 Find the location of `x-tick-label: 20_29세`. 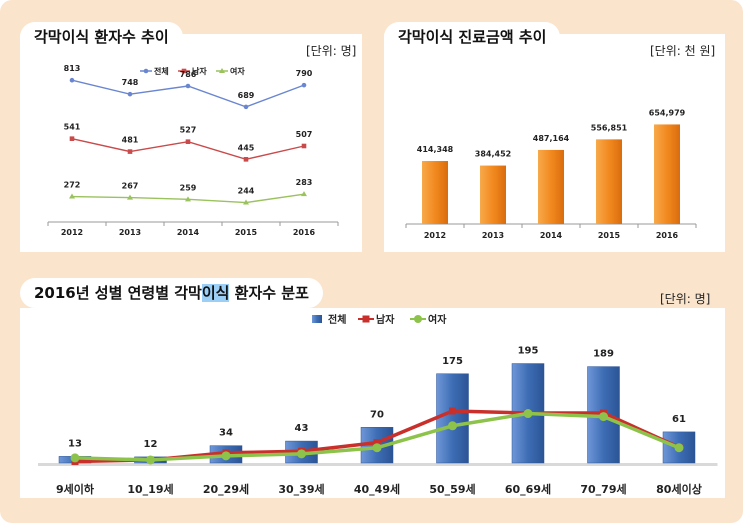

x-tick-label: 20_29세 is located at coordinates (226, 489).